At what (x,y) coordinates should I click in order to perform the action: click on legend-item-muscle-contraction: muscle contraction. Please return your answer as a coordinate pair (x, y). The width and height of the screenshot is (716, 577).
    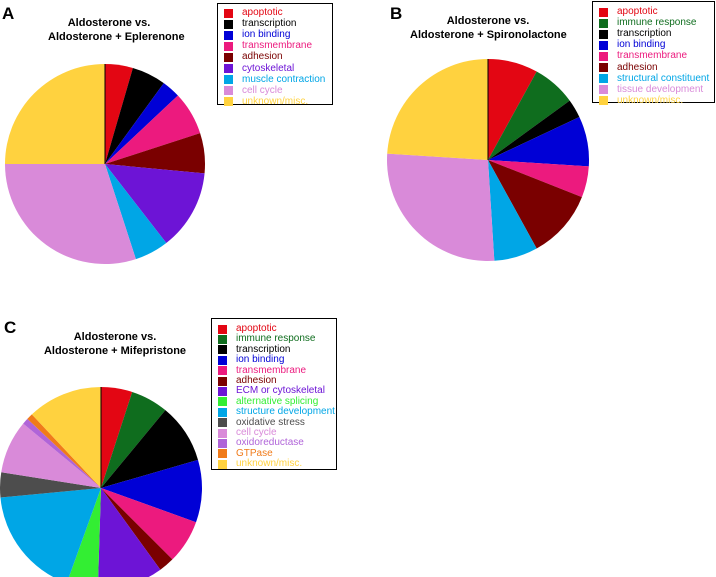
    Looking at the image, I should click on (274, 80).